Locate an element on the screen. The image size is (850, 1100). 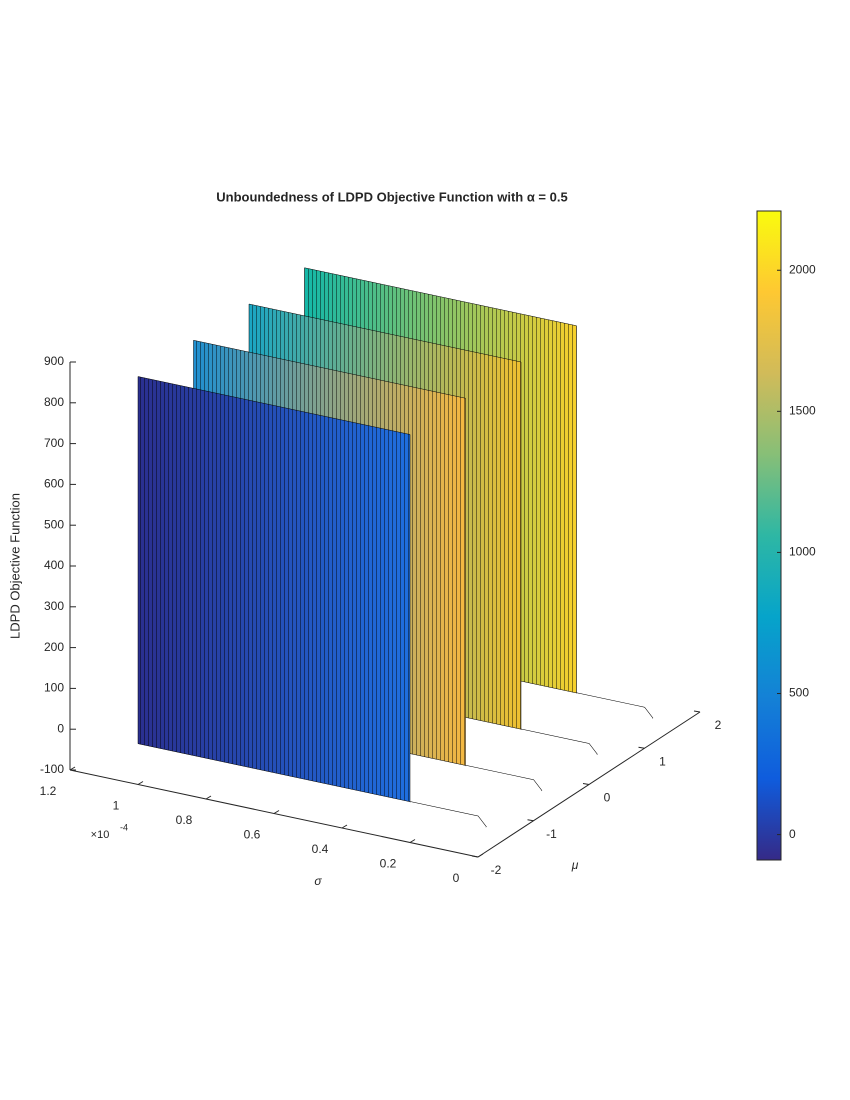
y-tick-label: 0 is located at coordinates (607, 798).